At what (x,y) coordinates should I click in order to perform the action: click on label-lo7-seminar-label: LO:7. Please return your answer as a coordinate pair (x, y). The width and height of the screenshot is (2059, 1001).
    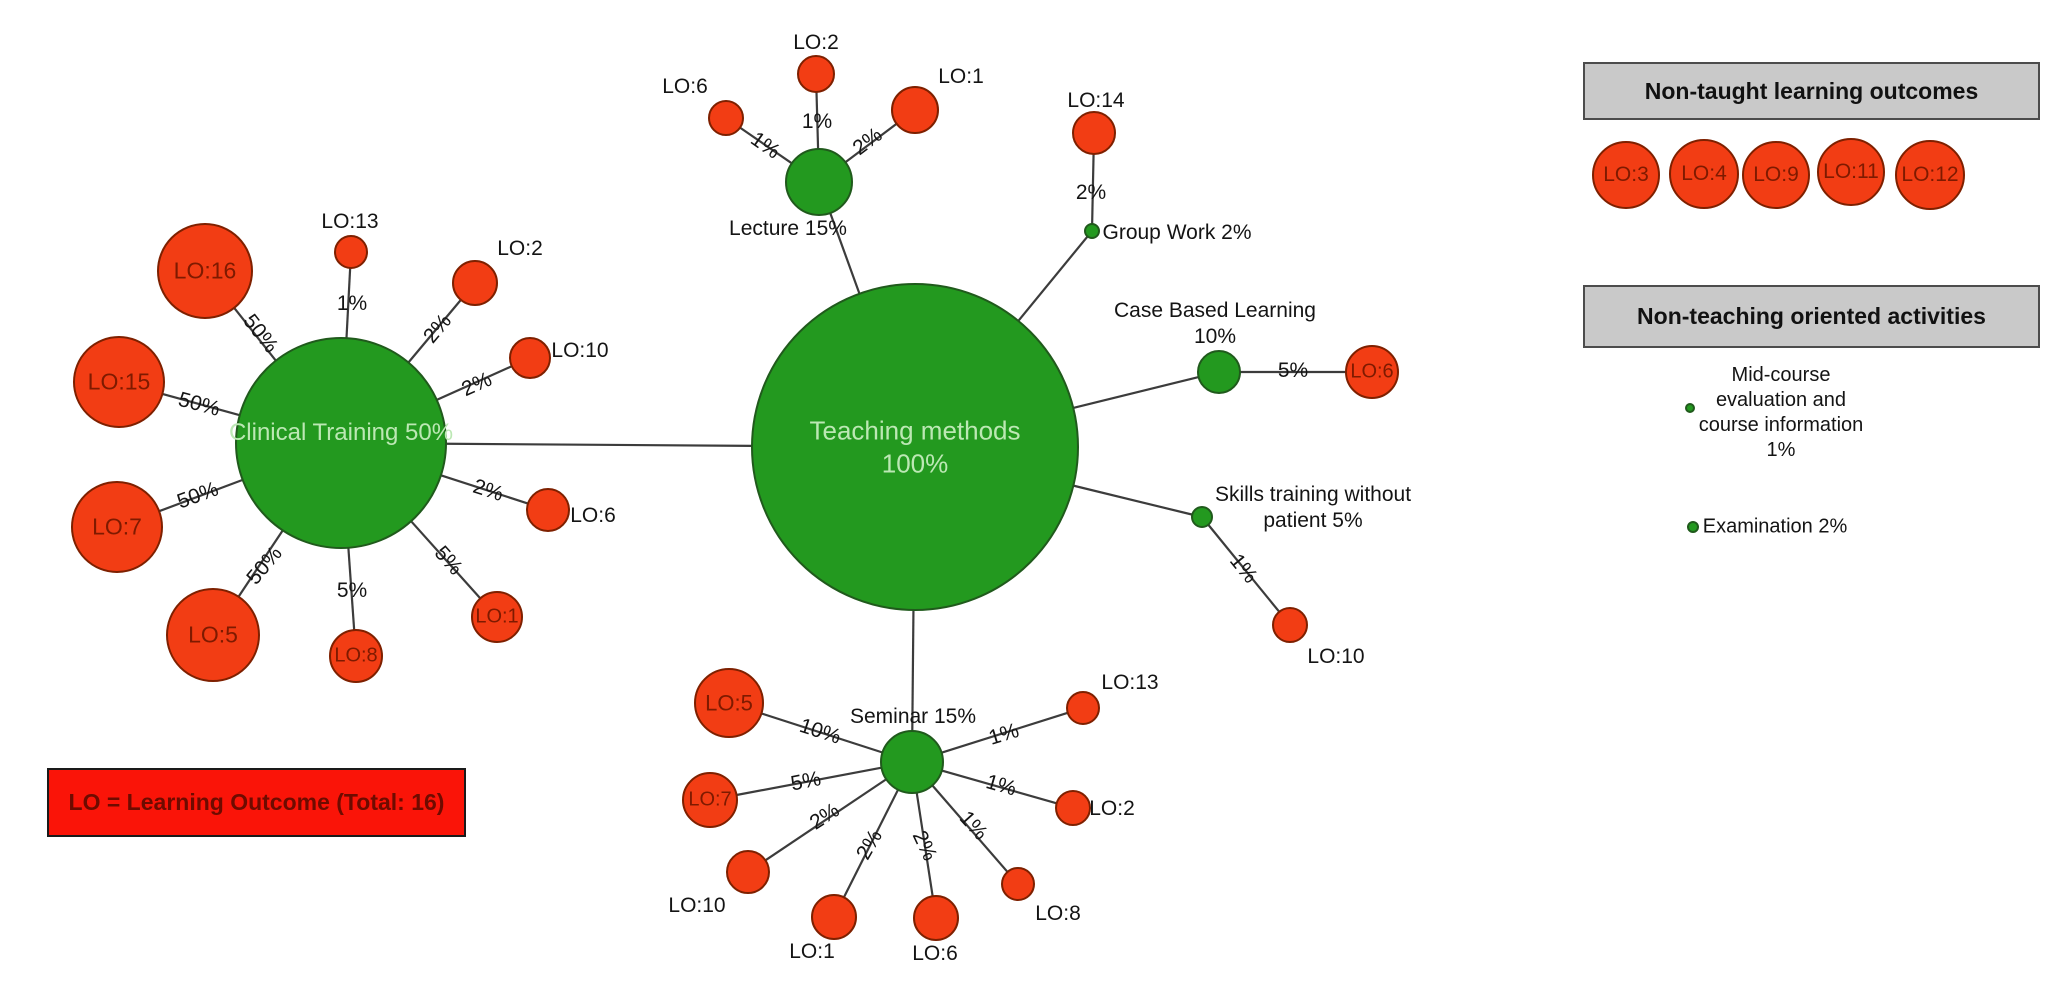
    Looking at the image, I should click on (710, 799).